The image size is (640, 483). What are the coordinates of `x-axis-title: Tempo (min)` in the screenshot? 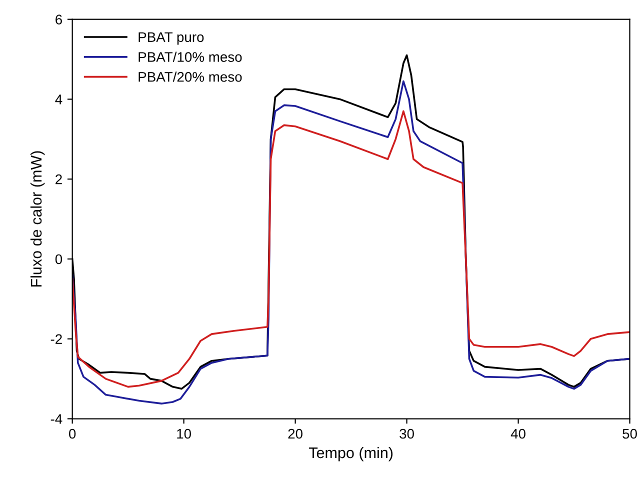 It's located at (350, 454).